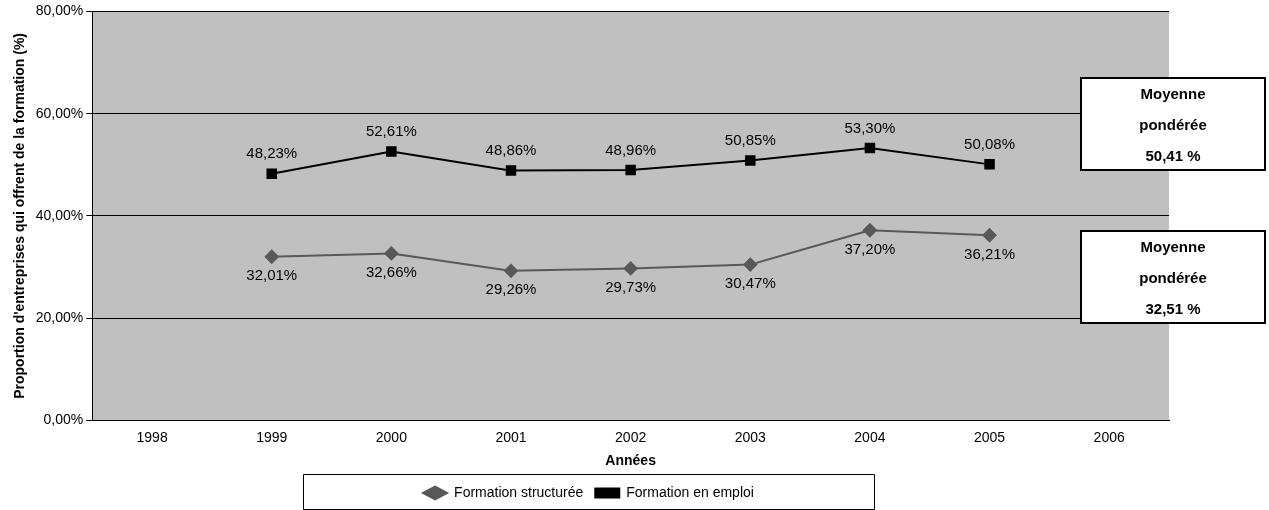 The width and height of the screenshot is (1269, 510). Describe the element at coordinates (391, 131) in the screenshot. I see `data-label: 52,61%` at that location.